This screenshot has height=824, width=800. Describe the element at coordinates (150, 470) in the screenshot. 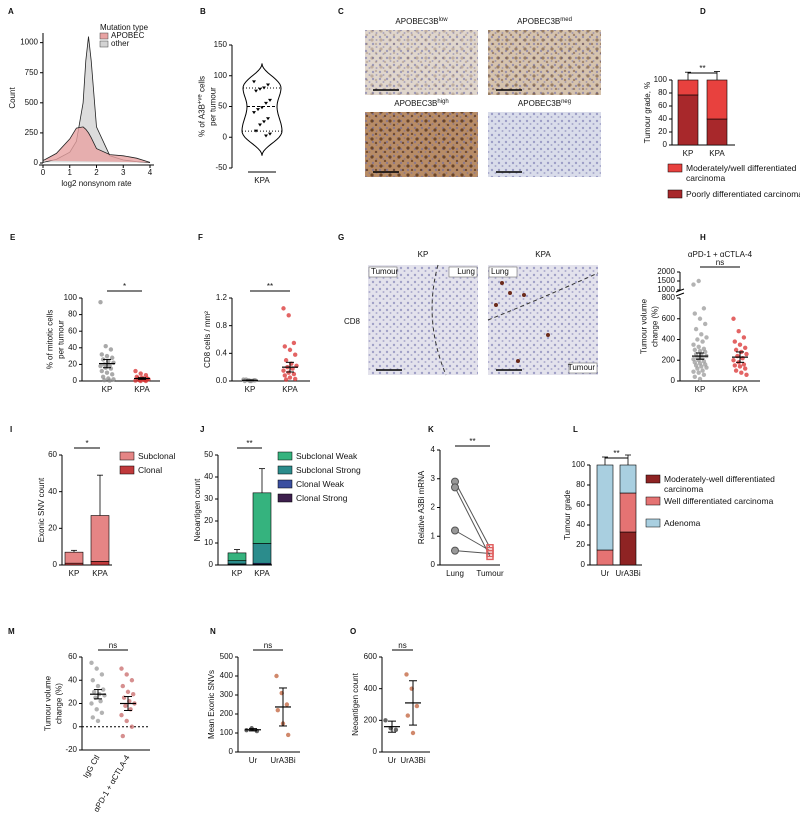

I see `legend-label: Clonal` at that location.